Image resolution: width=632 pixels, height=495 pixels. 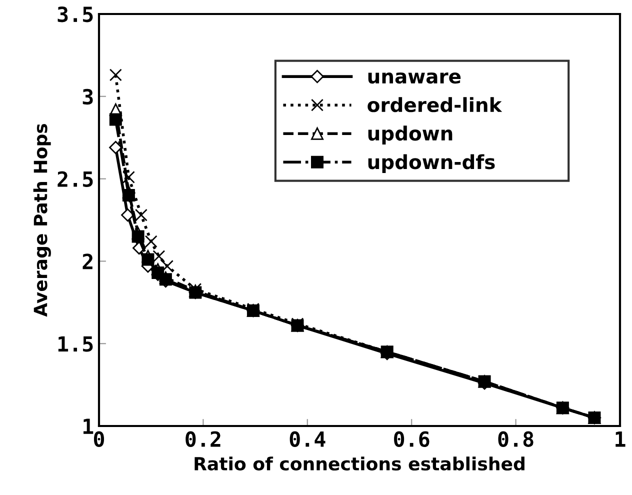 What do you see at coordinates (621, 439) in the screenshot?
I see `x-tick-label: 1` at bounding box center [621, 439].